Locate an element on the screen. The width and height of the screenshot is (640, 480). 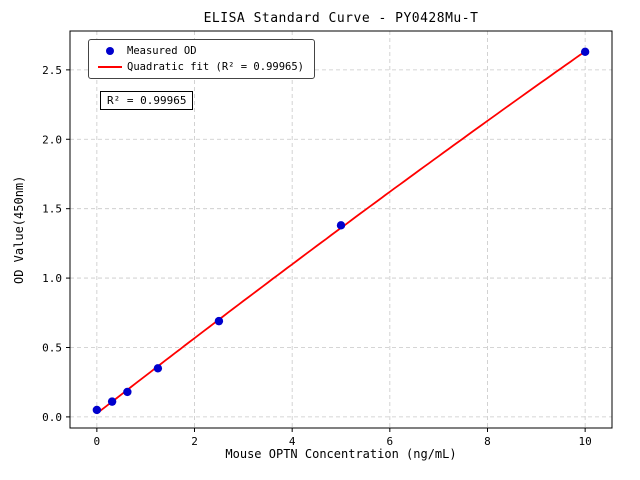
y-tick-label: 0.0 is located at coordinates (52, 417).